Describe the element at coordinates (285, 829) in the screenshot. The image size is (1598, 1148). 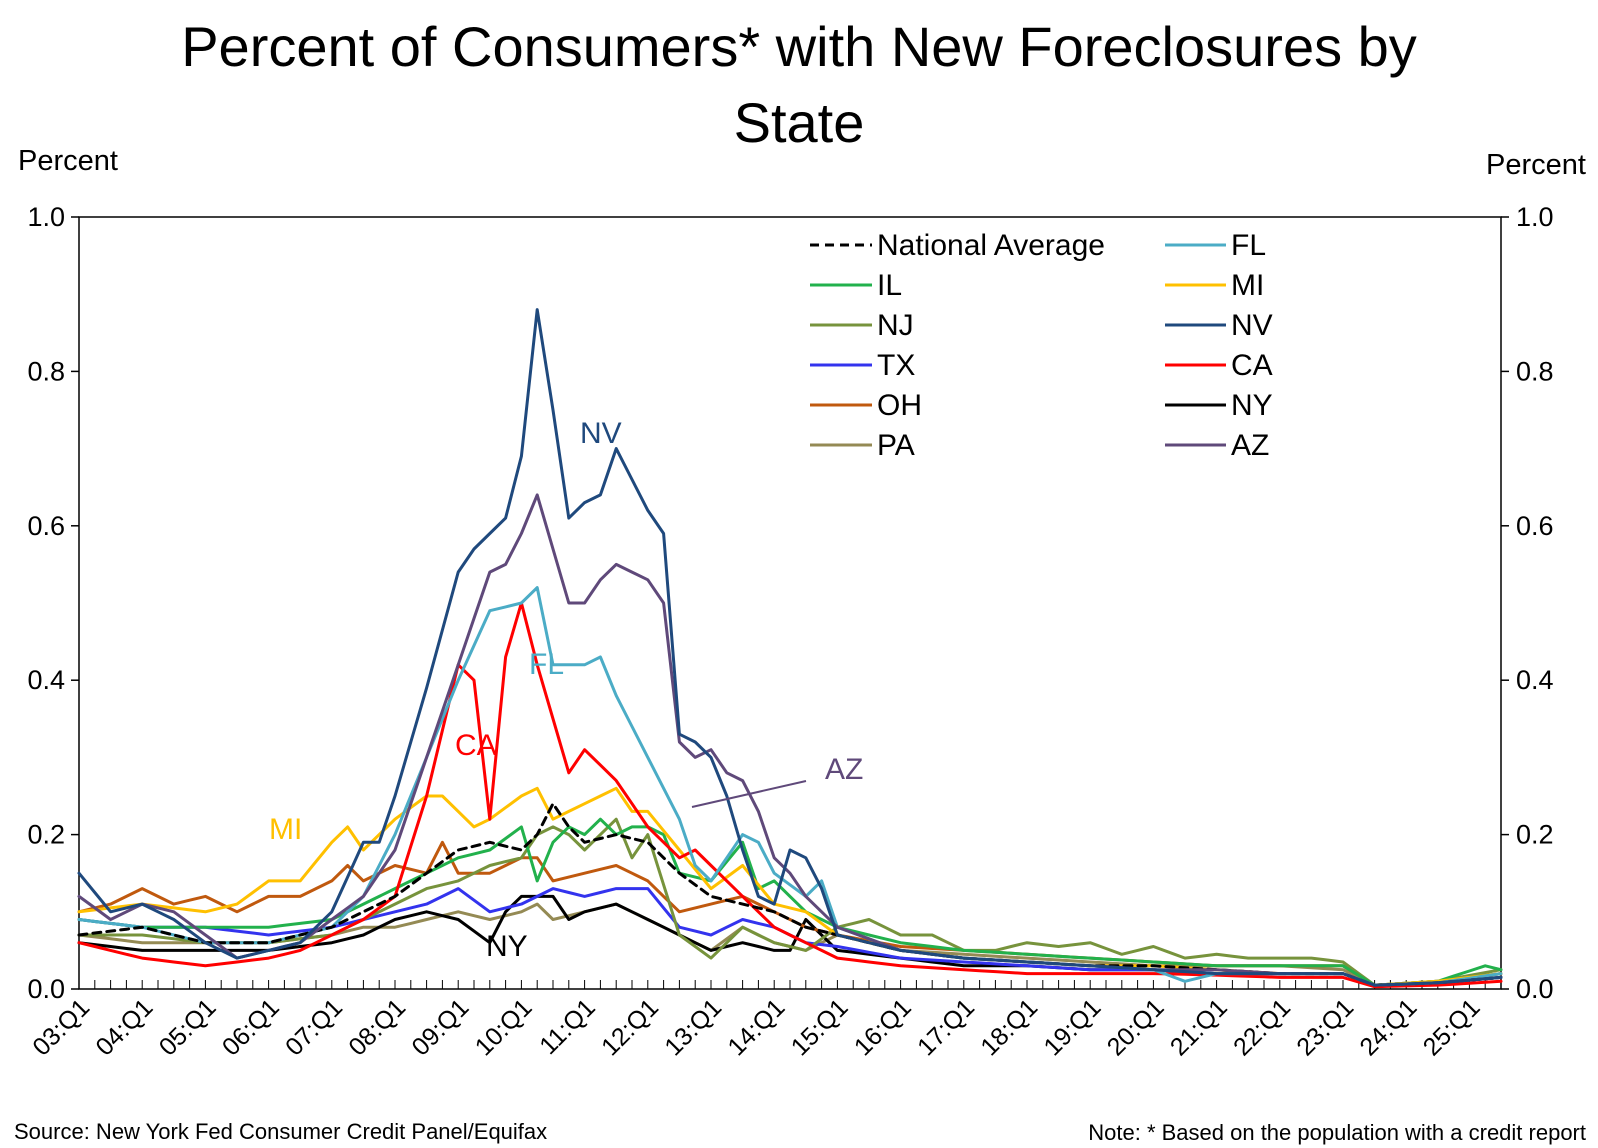
I see `annotation-mi: MI` at that location.